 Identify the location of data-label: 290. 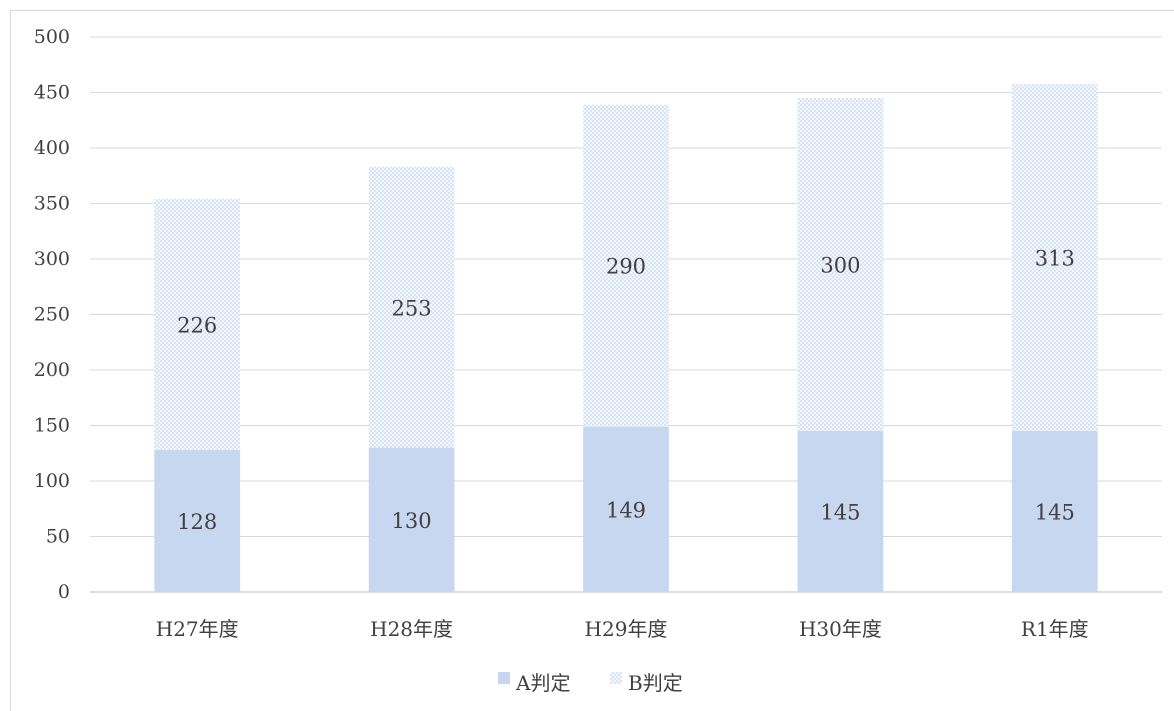
(626, 267).